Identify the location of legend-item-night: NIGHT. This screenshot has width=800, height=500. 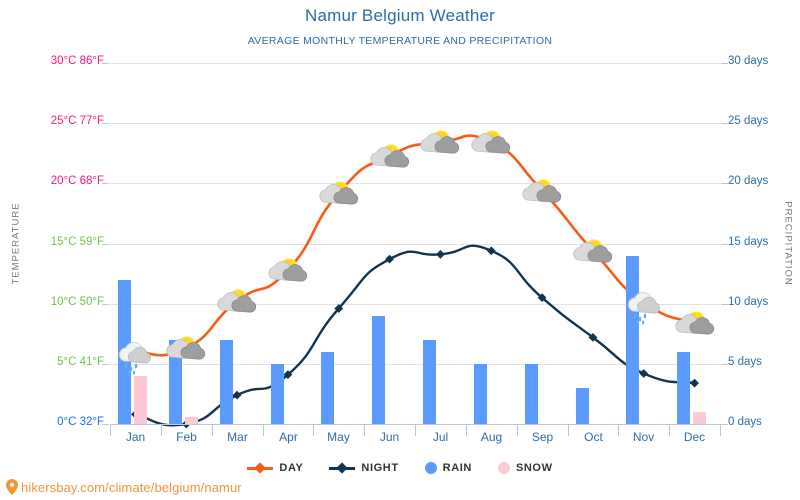
(363, 468).